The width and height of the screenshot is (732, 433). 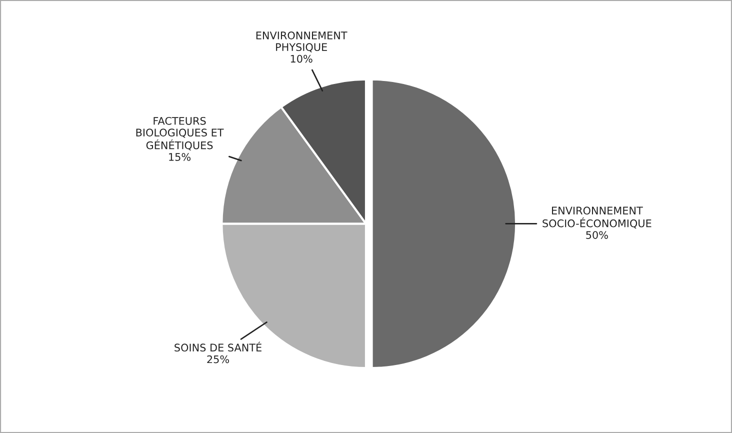 What do you see at coordinates (180, 133) in the screenshot?
I see `slice-label: FACTEURS BIOLOGIQUES ET GÉNÉTIQUES` at bounding box center [180, 133].